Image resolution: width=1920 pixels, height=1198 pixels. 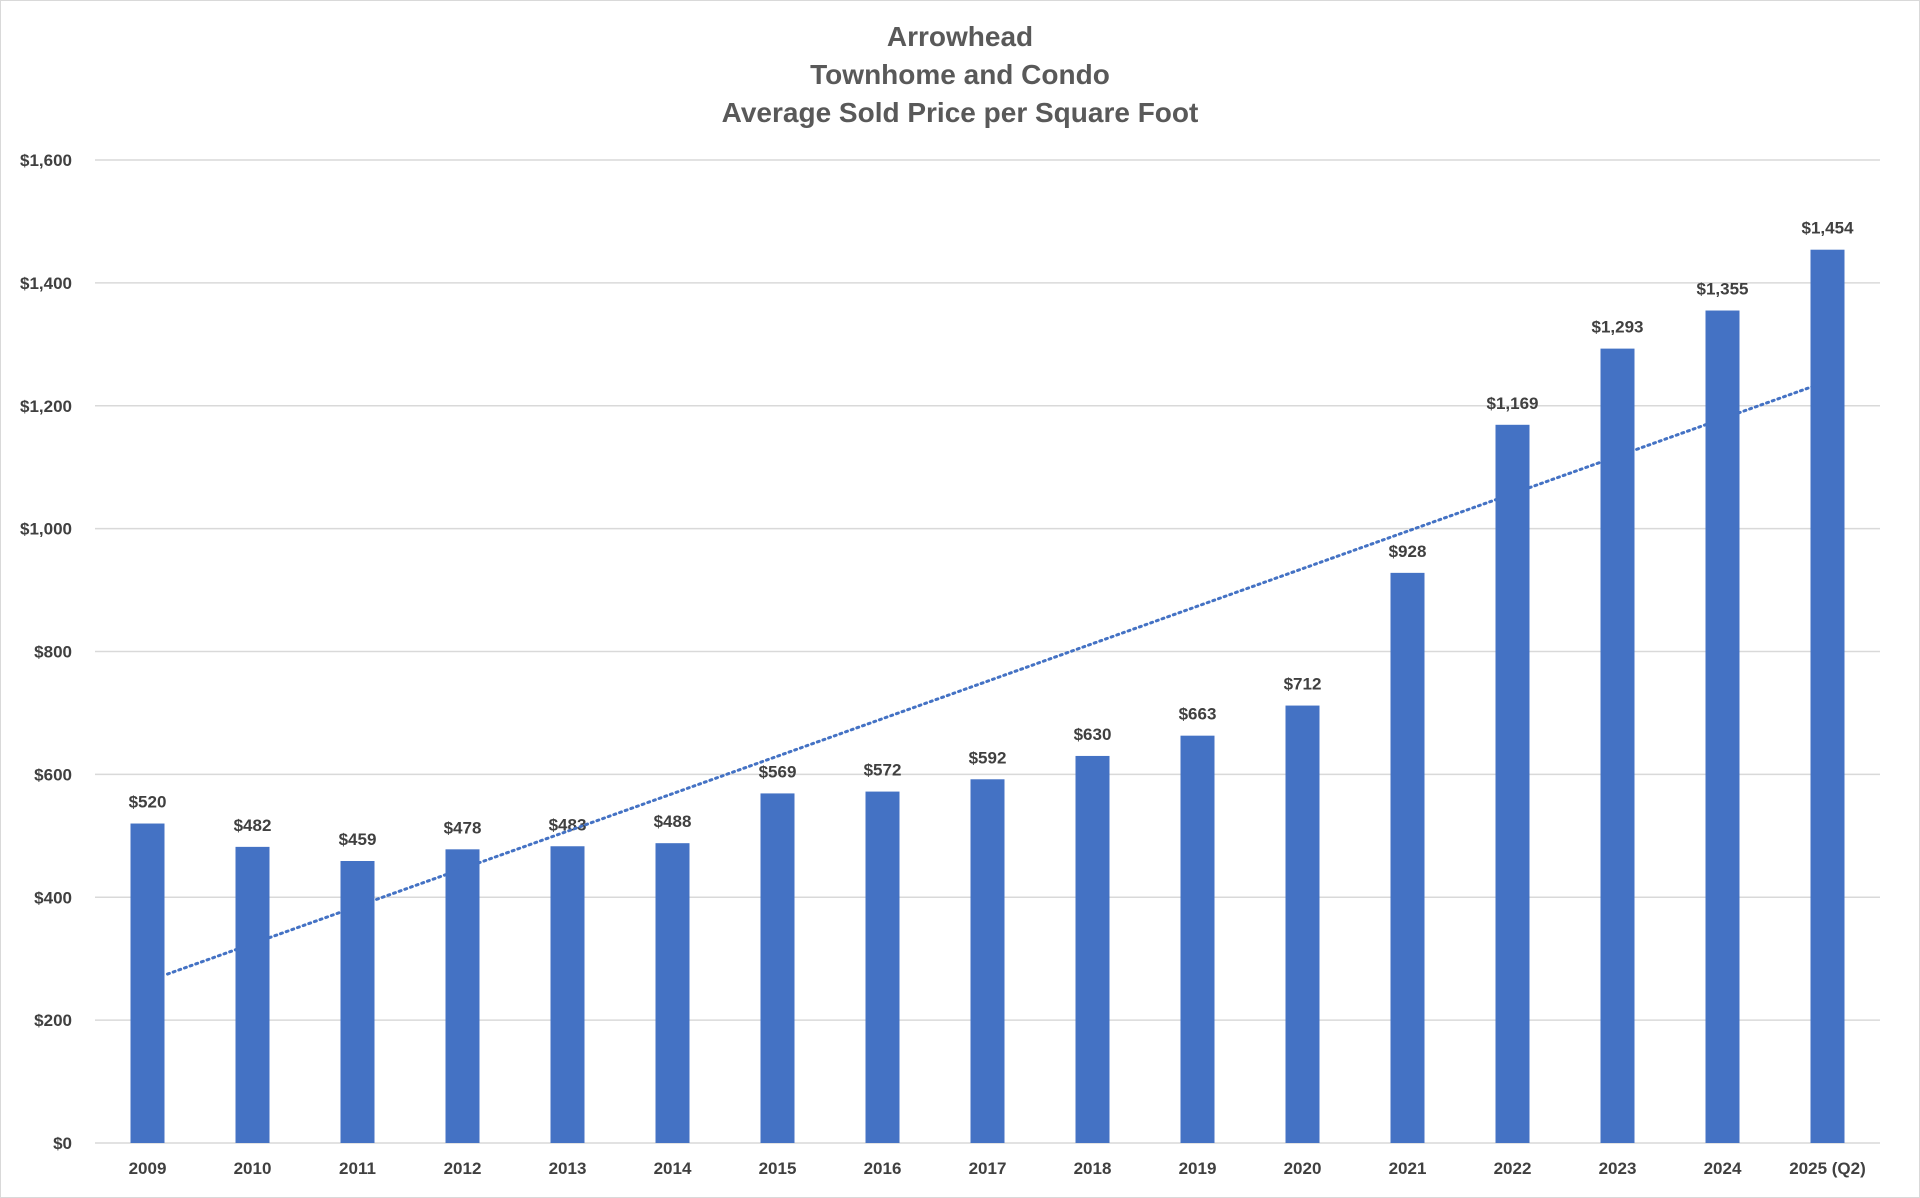 I want to click on y-tick-label: $600, so click(x=53, y=774).